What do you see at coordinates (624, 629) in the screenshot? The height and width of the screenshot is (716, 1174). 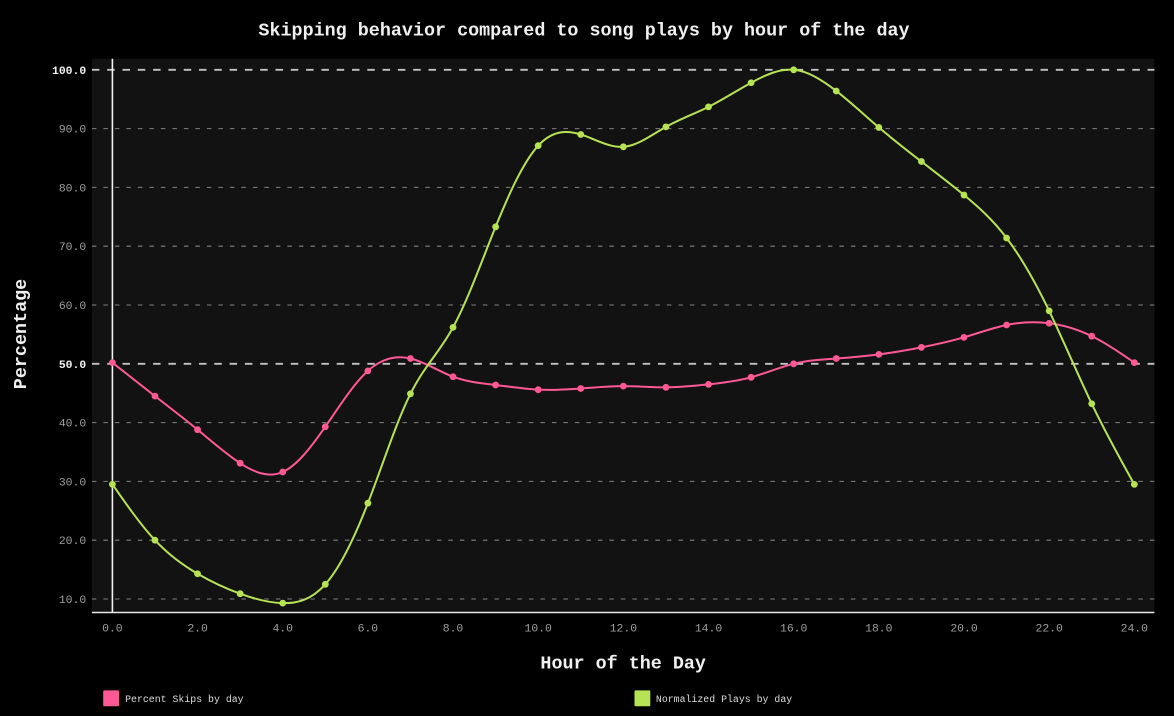 I see `svg-text: 12.0` at bounding box center [624, 629].